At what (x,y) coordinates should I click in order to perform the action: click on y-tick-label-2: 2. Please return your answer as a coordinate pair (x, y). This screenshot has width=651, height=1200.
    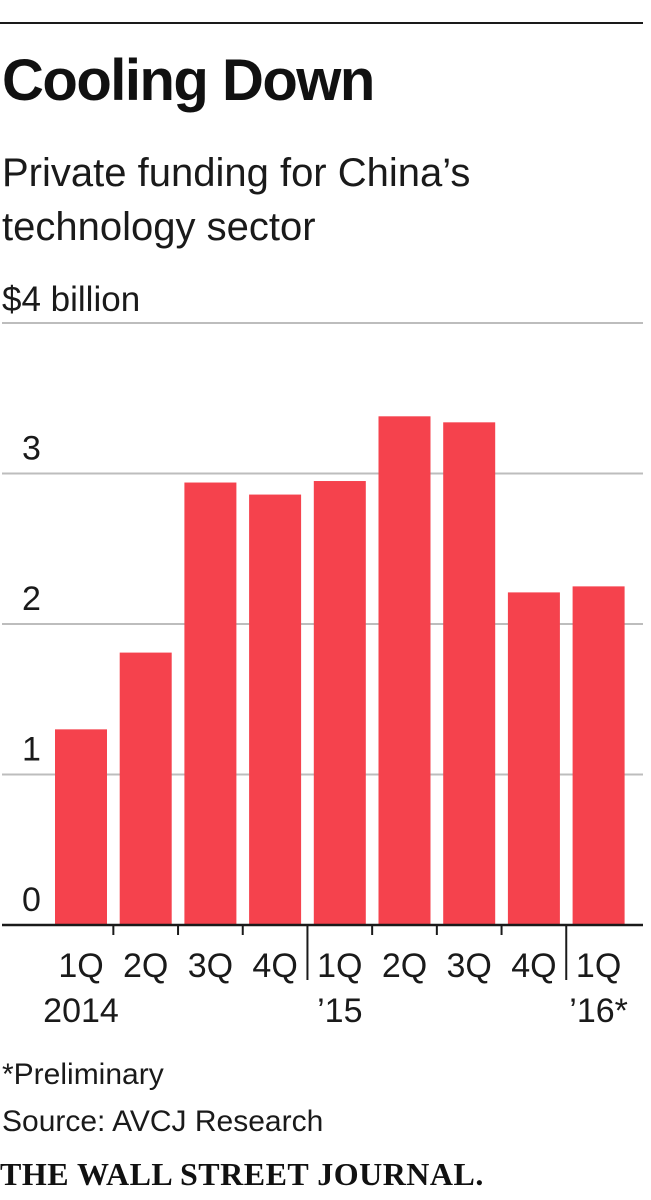
    Looking at the image, I should click on (31, 599).